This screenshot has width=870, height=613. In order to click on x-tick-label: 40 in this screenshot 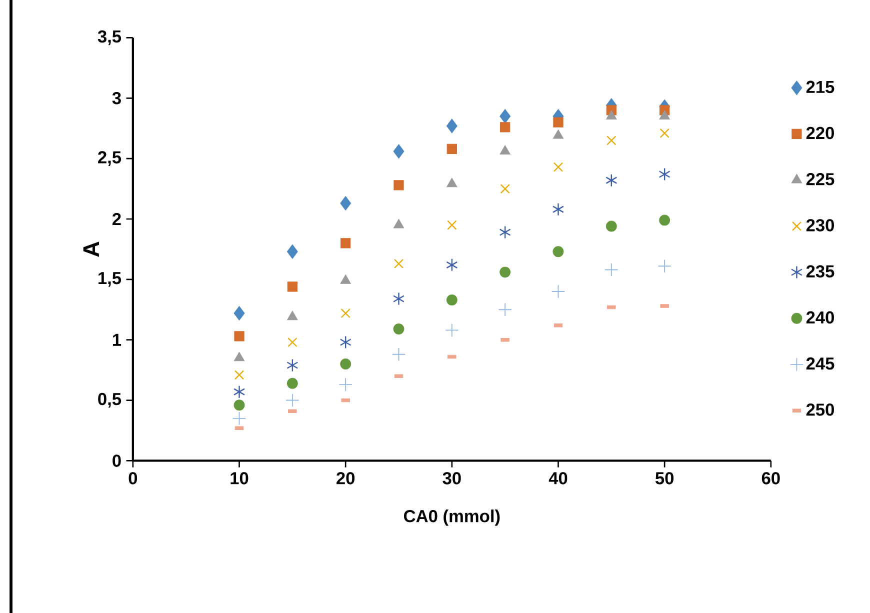, I will do `click(558, 478)`.